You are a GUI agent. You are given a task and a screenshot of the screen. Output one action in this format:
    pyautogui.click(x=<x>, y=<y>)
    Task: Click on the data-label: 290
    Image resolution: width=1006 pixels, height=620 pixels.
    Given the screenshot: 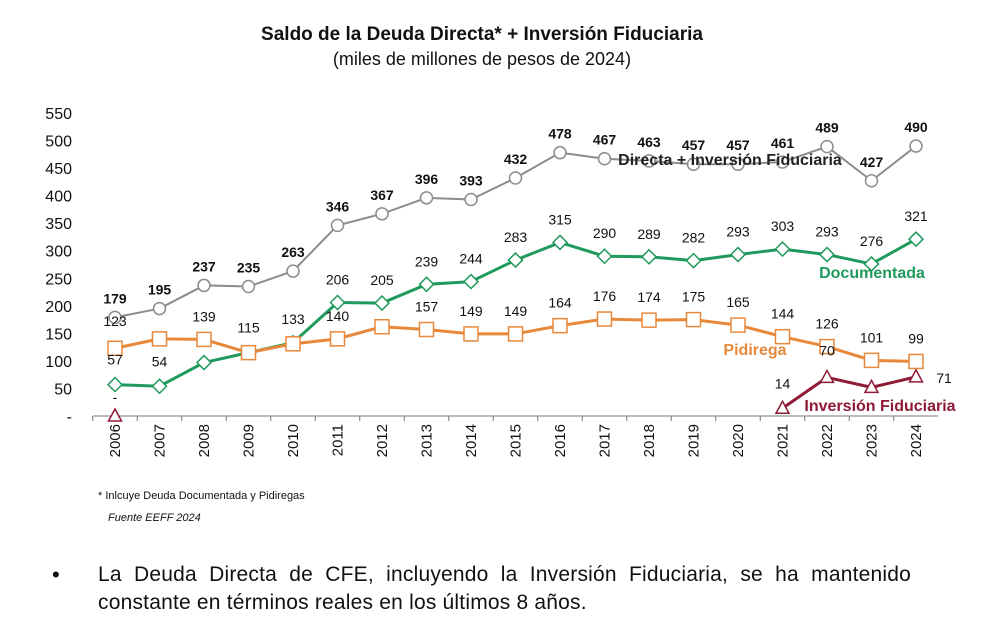 What is the action you would take?
    pyautogui.click(x=605, y=233)
    